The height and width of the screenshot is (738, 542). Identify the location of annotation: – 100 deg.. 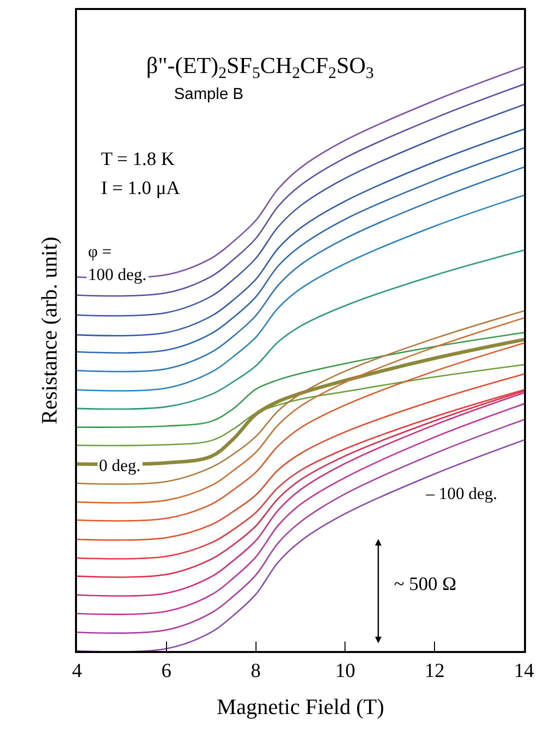
(461, 493).